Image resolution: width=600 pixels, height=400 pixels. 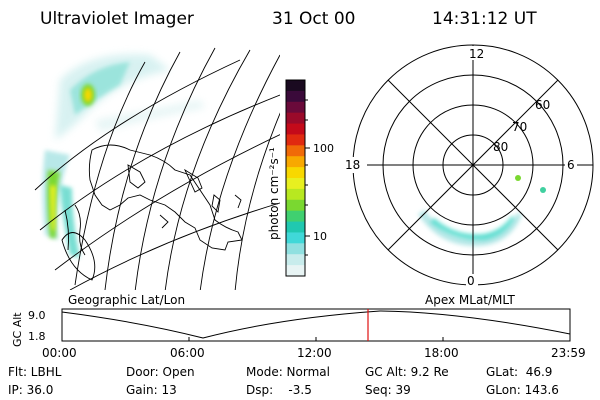 I want to click on timeline-xtick-0600: 06:00, so click(x=187, y=353).